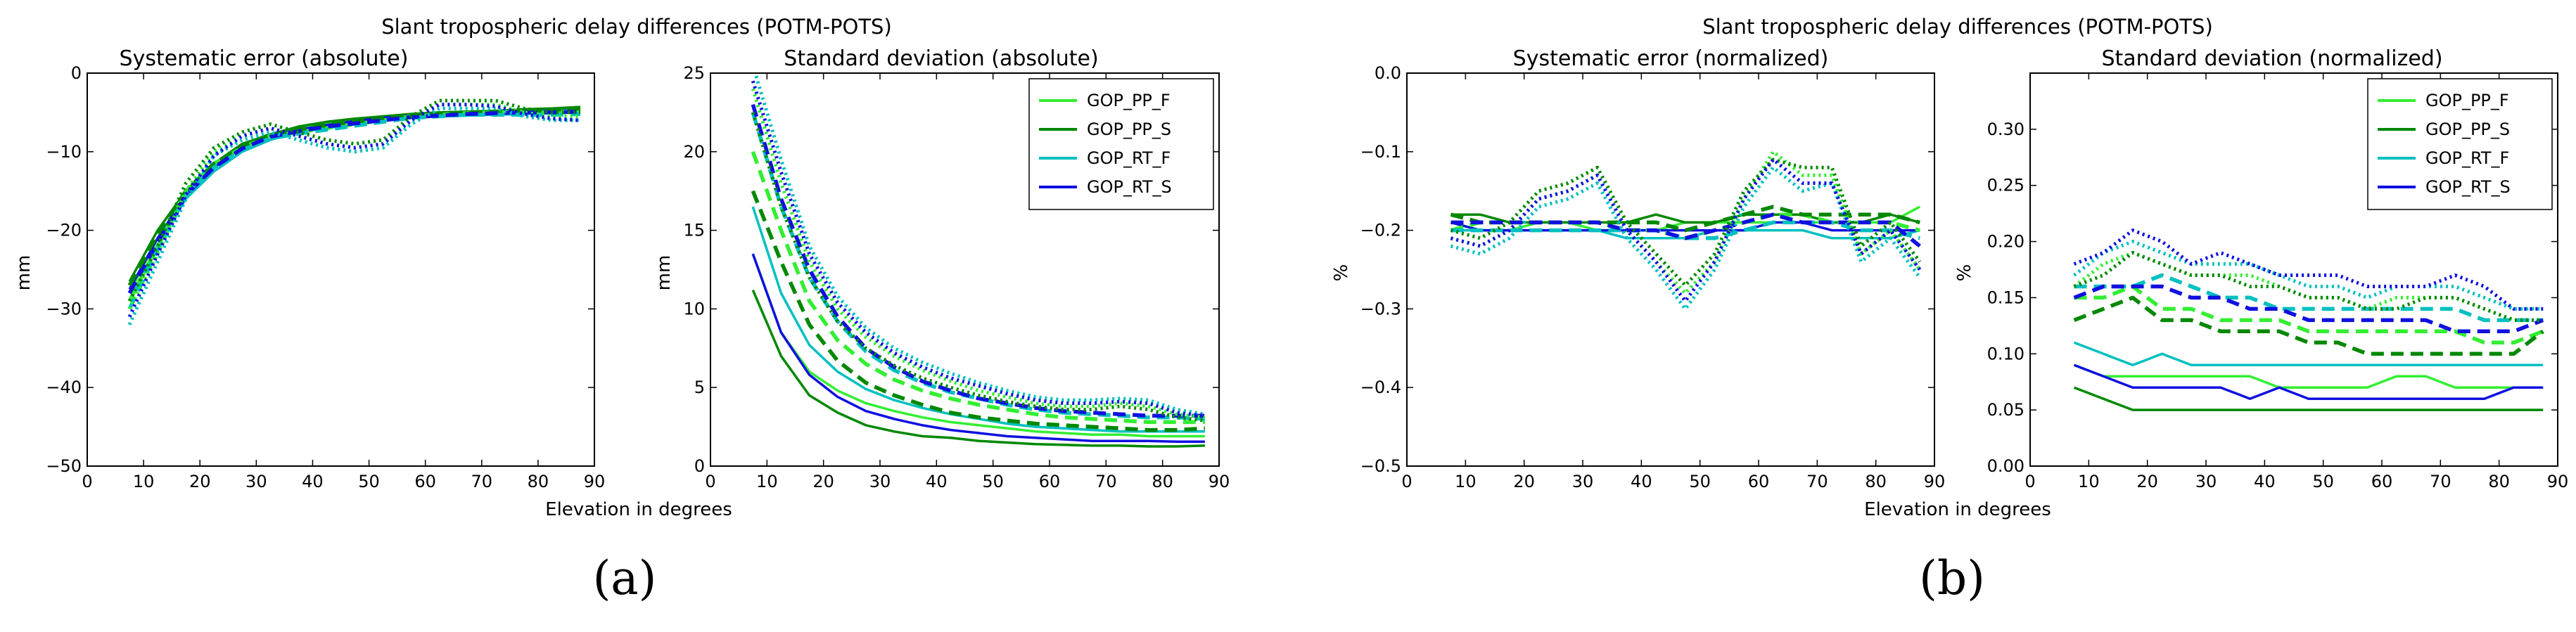 The width and height of the screenshot is (2576, 632). What do you see at coordinates (64, 152) in the screenshot?
I see `y-tick-label: −10` at bounding box center [64, 152].